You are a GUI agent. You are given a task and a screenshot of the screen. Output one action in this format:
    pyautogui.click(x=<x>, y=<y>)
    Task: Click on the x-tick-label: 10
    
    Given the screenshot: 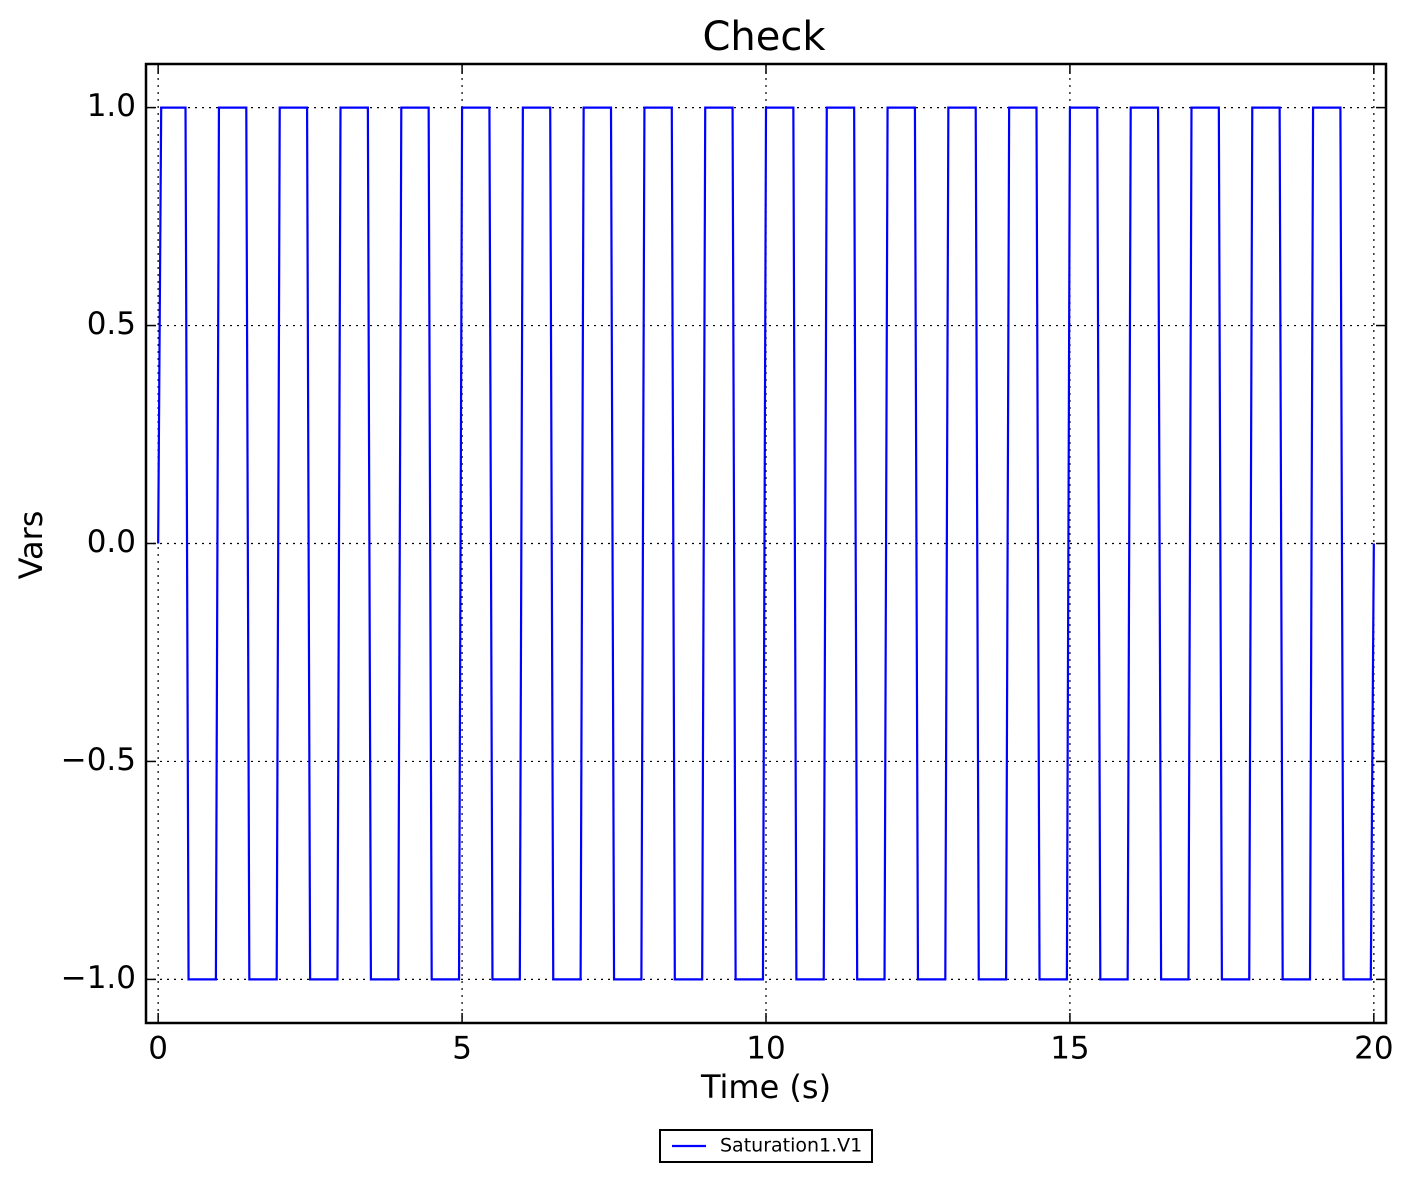 What is the action you would take?
    pyautogui.click(x=765, y=1049)
    